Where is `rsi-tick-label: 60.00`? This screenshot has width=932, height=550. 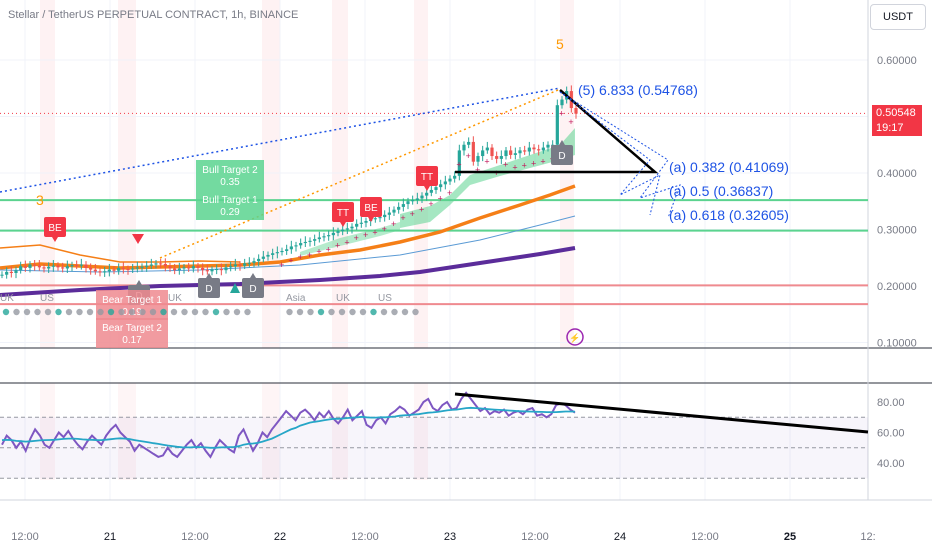
rsi-tick-label: 60.00 is located at coordinates (891, 434).